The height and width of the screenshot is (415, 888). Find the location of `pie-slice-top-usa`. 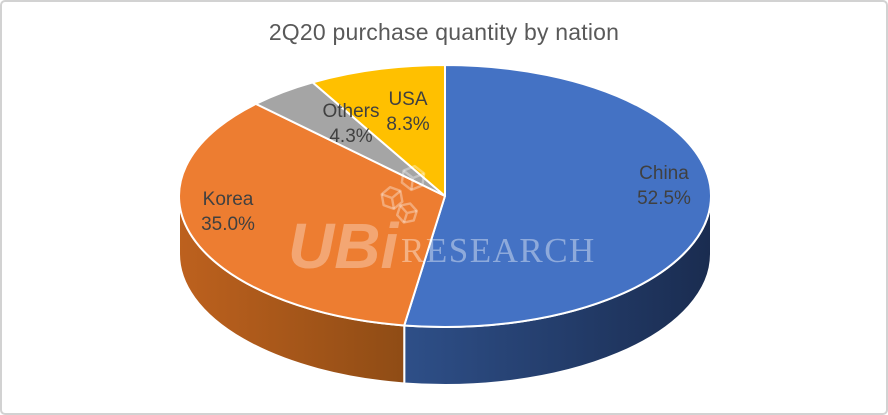

pie-slice-top-usa is located at coordinates (378, 130).